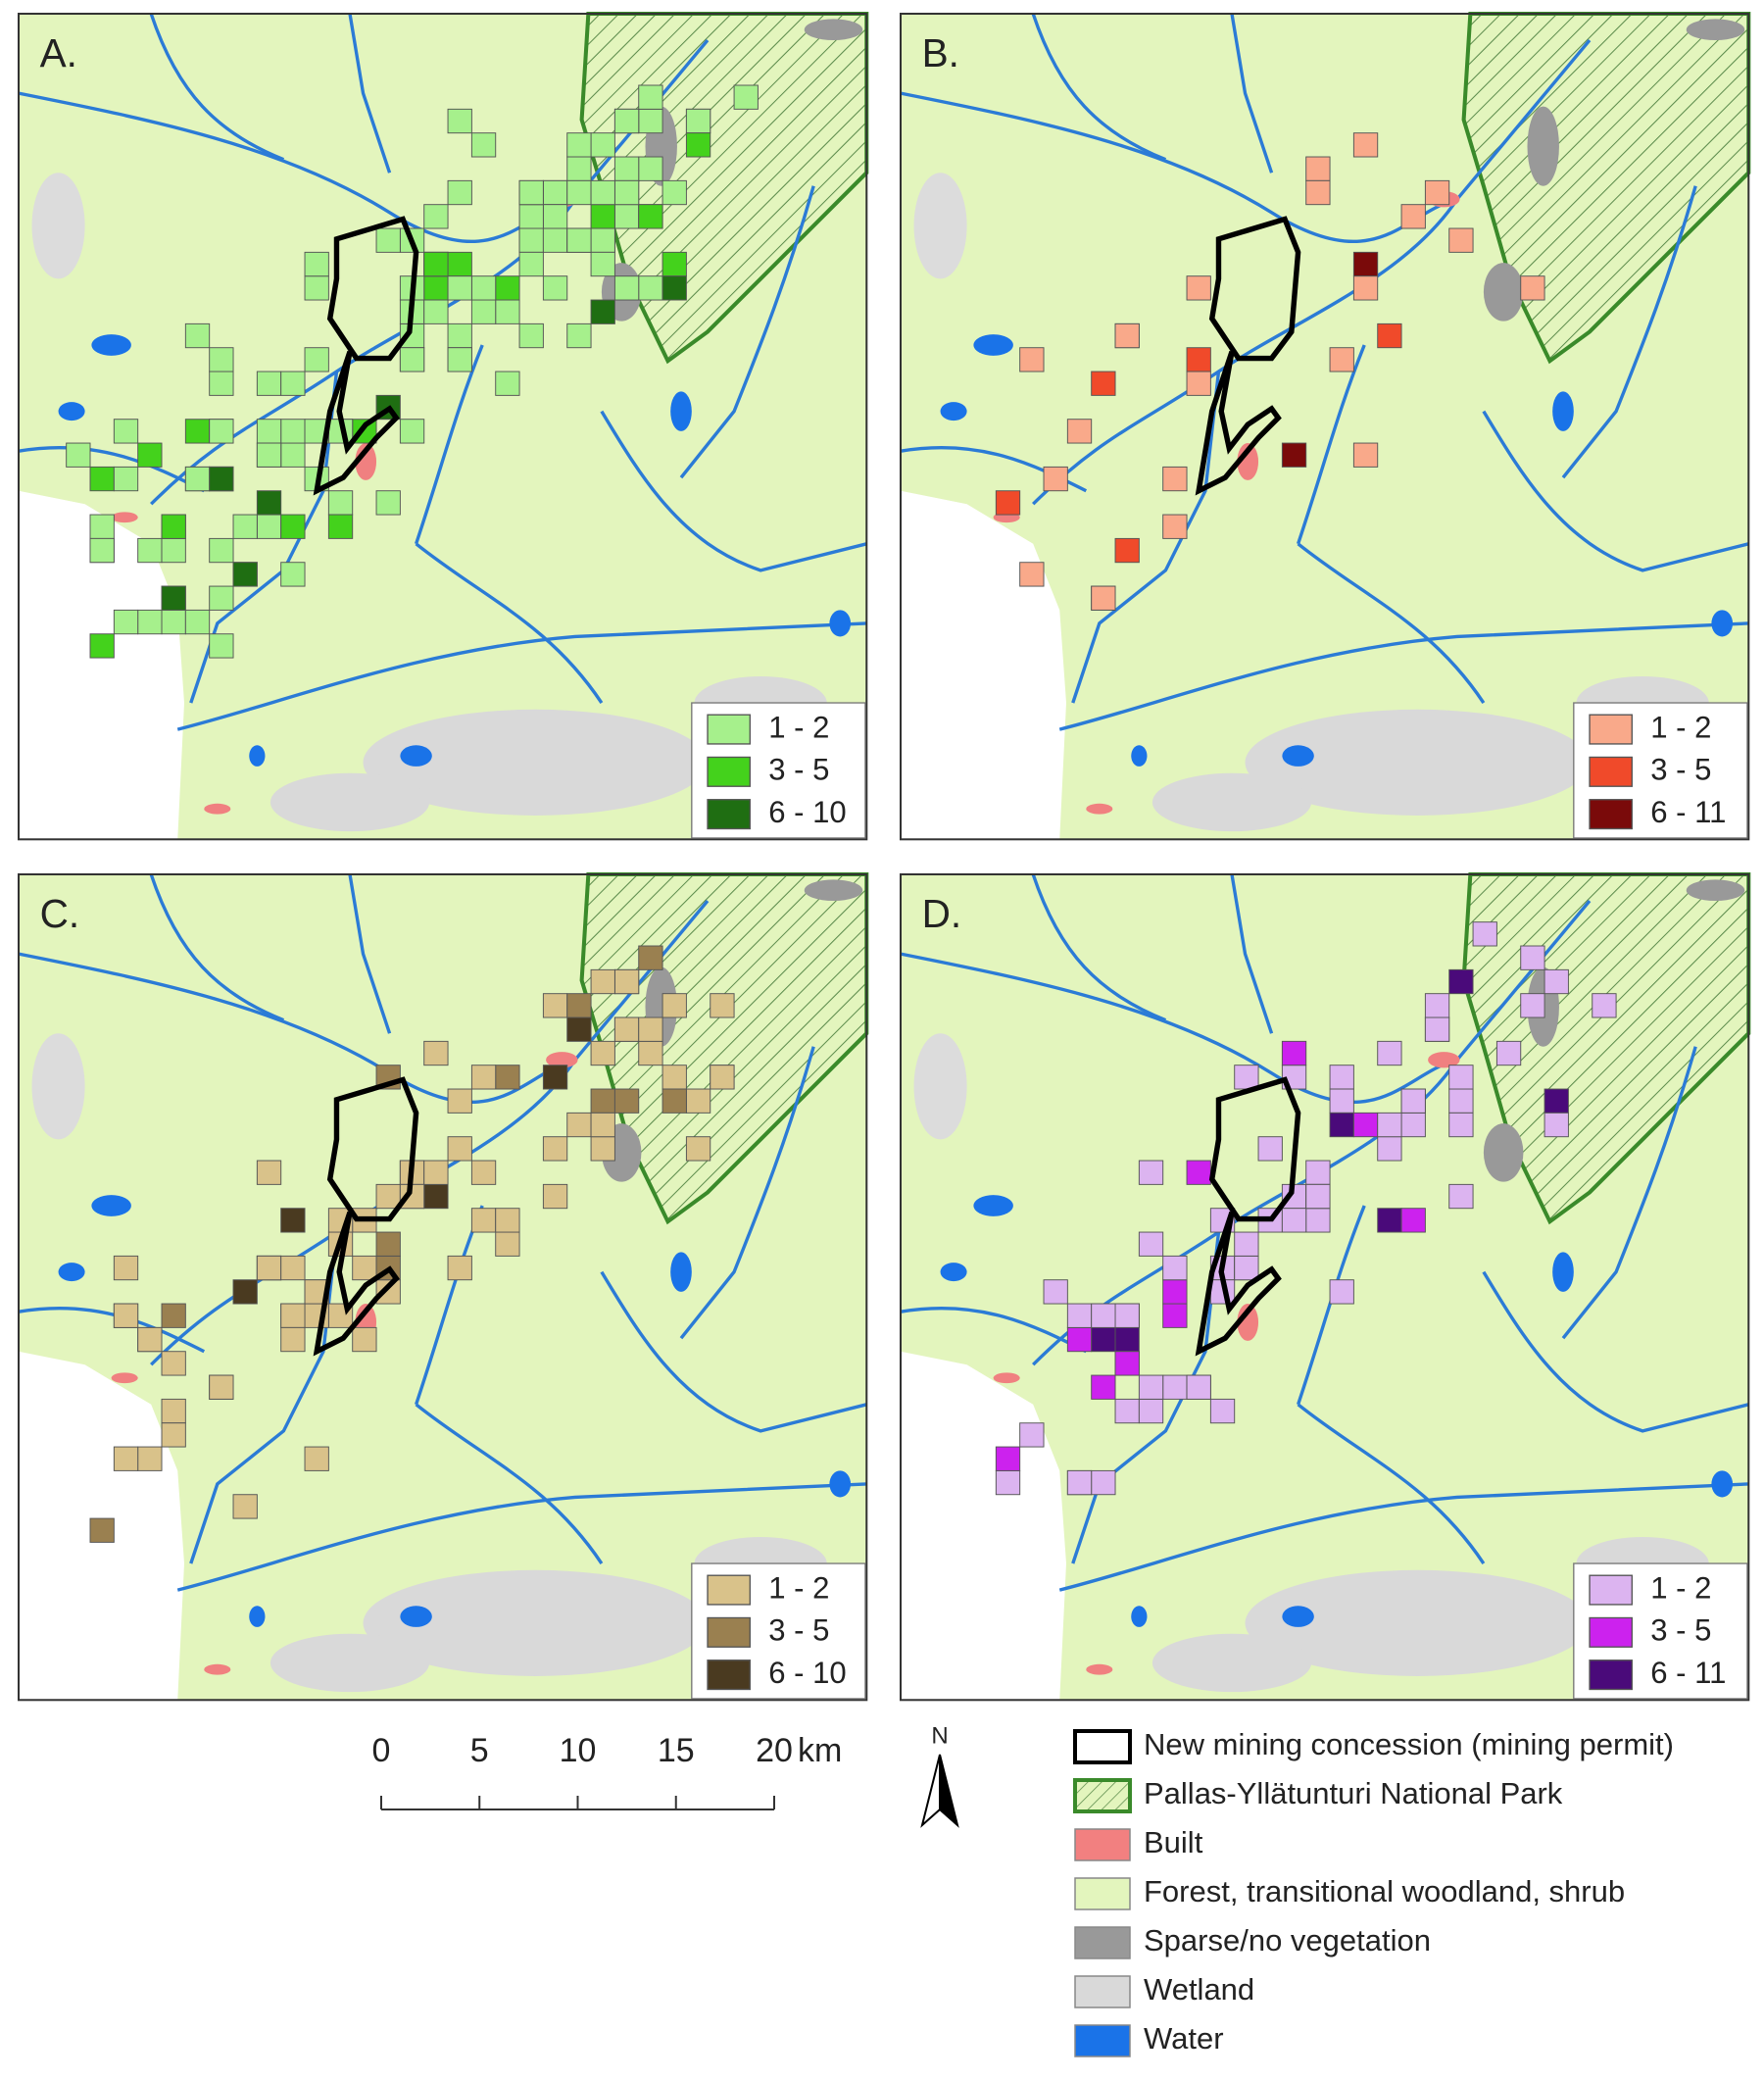 The image size is (1764, 2081). I want to click on legend-label: Sparse/no vegetation, so click(1287, 1940).